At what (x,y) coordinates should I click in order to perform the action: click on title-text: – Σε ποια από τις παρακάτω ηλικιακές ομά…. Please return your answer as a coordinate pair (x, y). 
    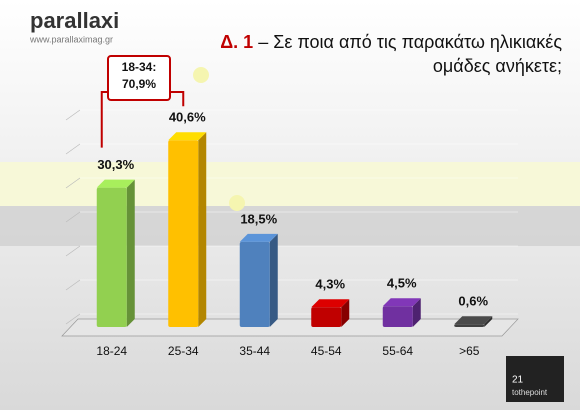
    Looking at the image, I should click on (410, 54).